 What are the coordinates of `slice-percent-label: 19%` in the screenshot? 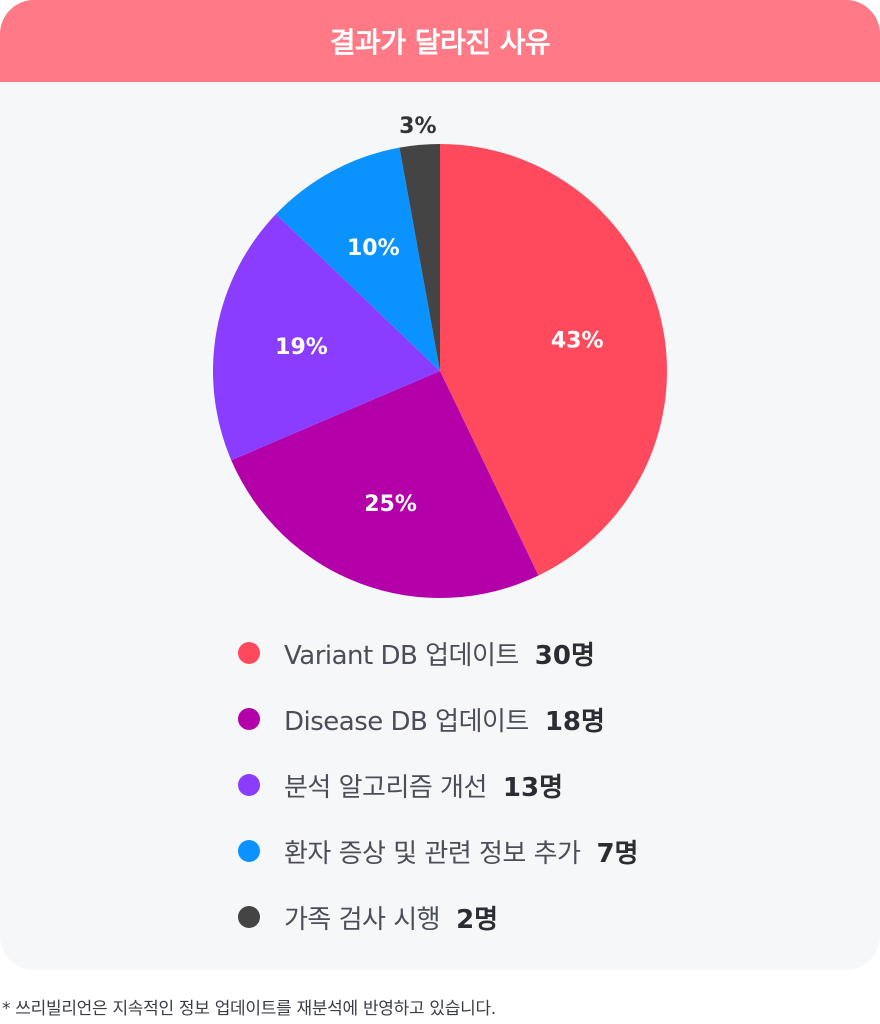 It's located at (301, 347).